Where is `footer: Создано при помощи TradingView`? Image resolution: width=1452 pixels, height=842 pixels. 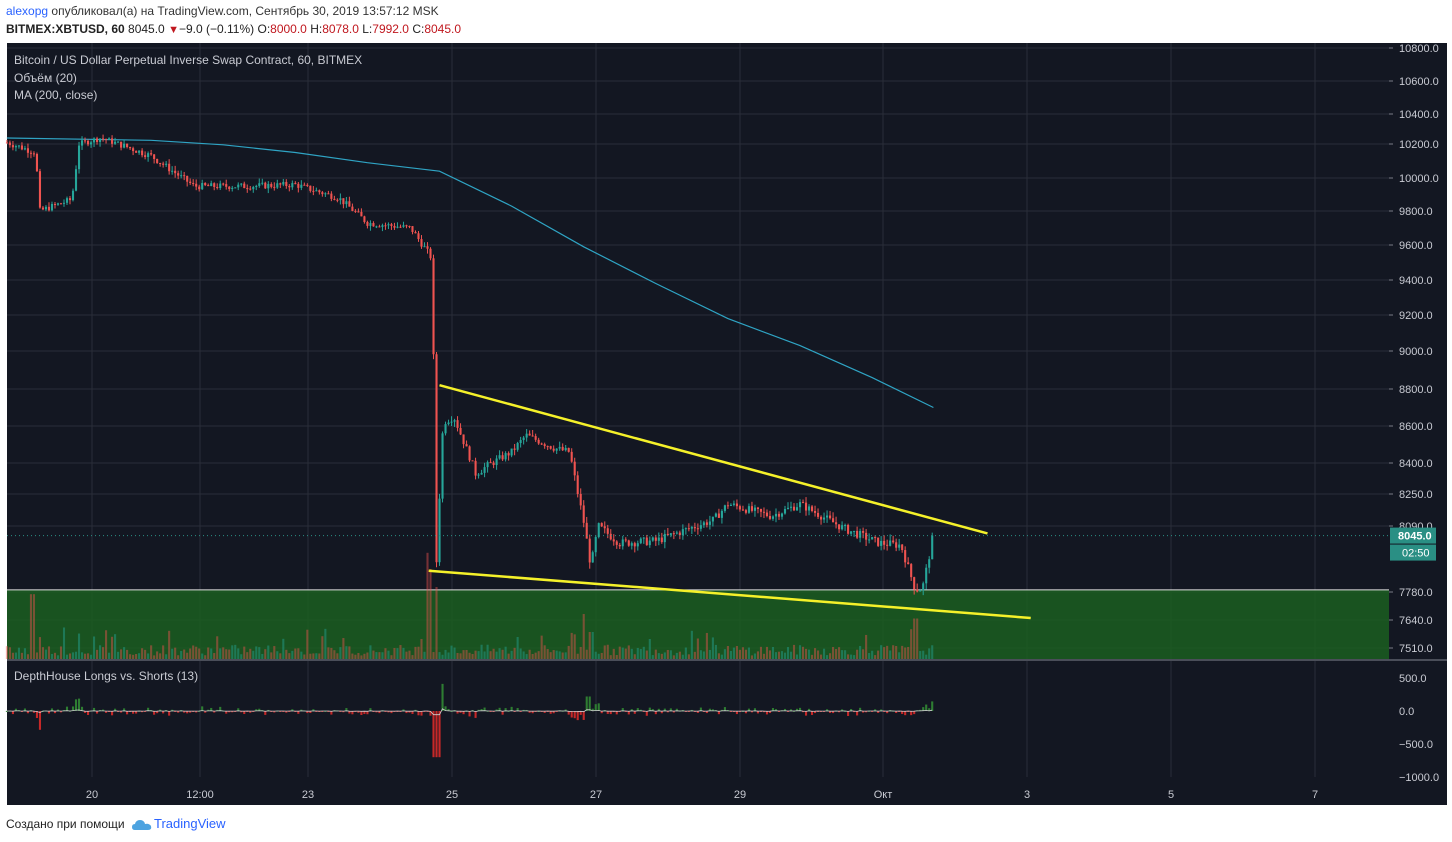 footer: Создано при помощи TradingView is located at coordinates (116, 823).